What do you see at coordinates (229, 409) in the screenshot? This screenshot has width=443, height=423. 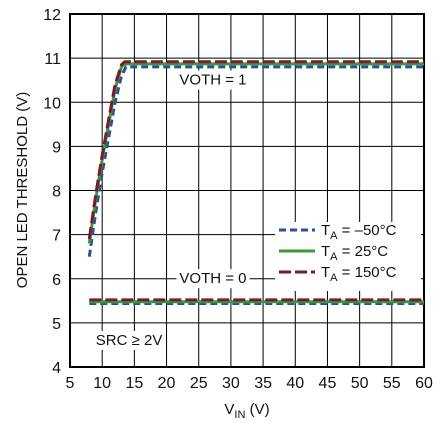 I see `x-axis-title-main: V` at bounding box center [229, 409].